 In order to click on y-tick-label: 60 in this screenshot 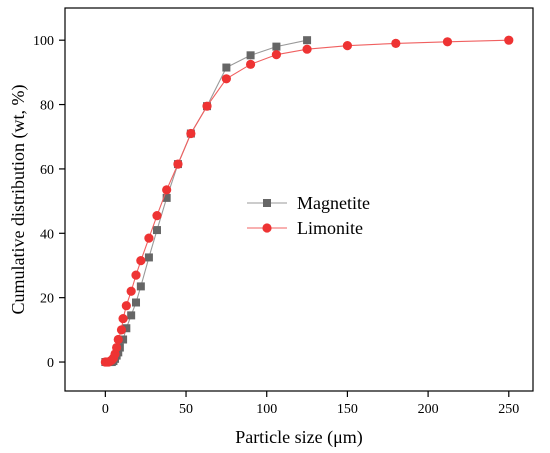, I will do `click(47, 170)`.